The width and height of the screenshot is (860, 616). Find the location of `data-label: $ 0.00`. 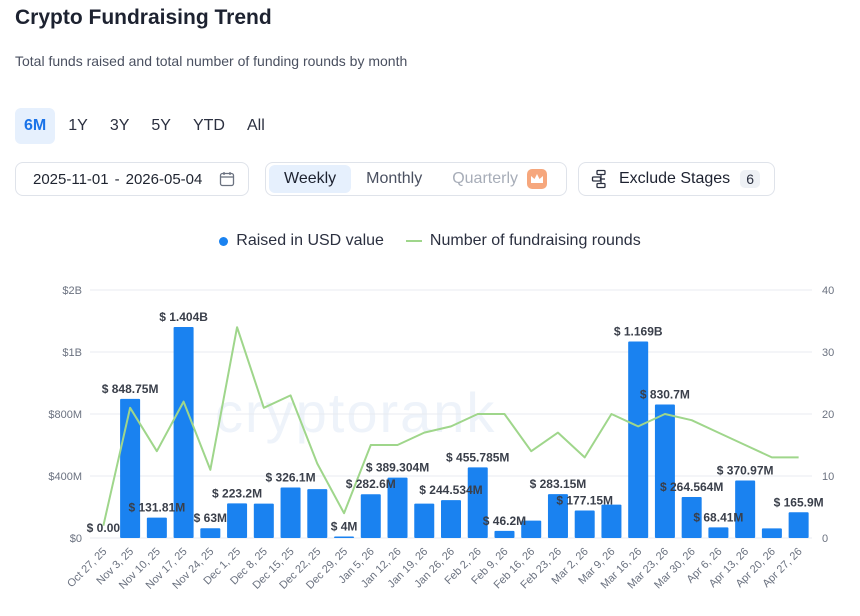

data-label: $ 0.00 is located at coordinates (104, 528).